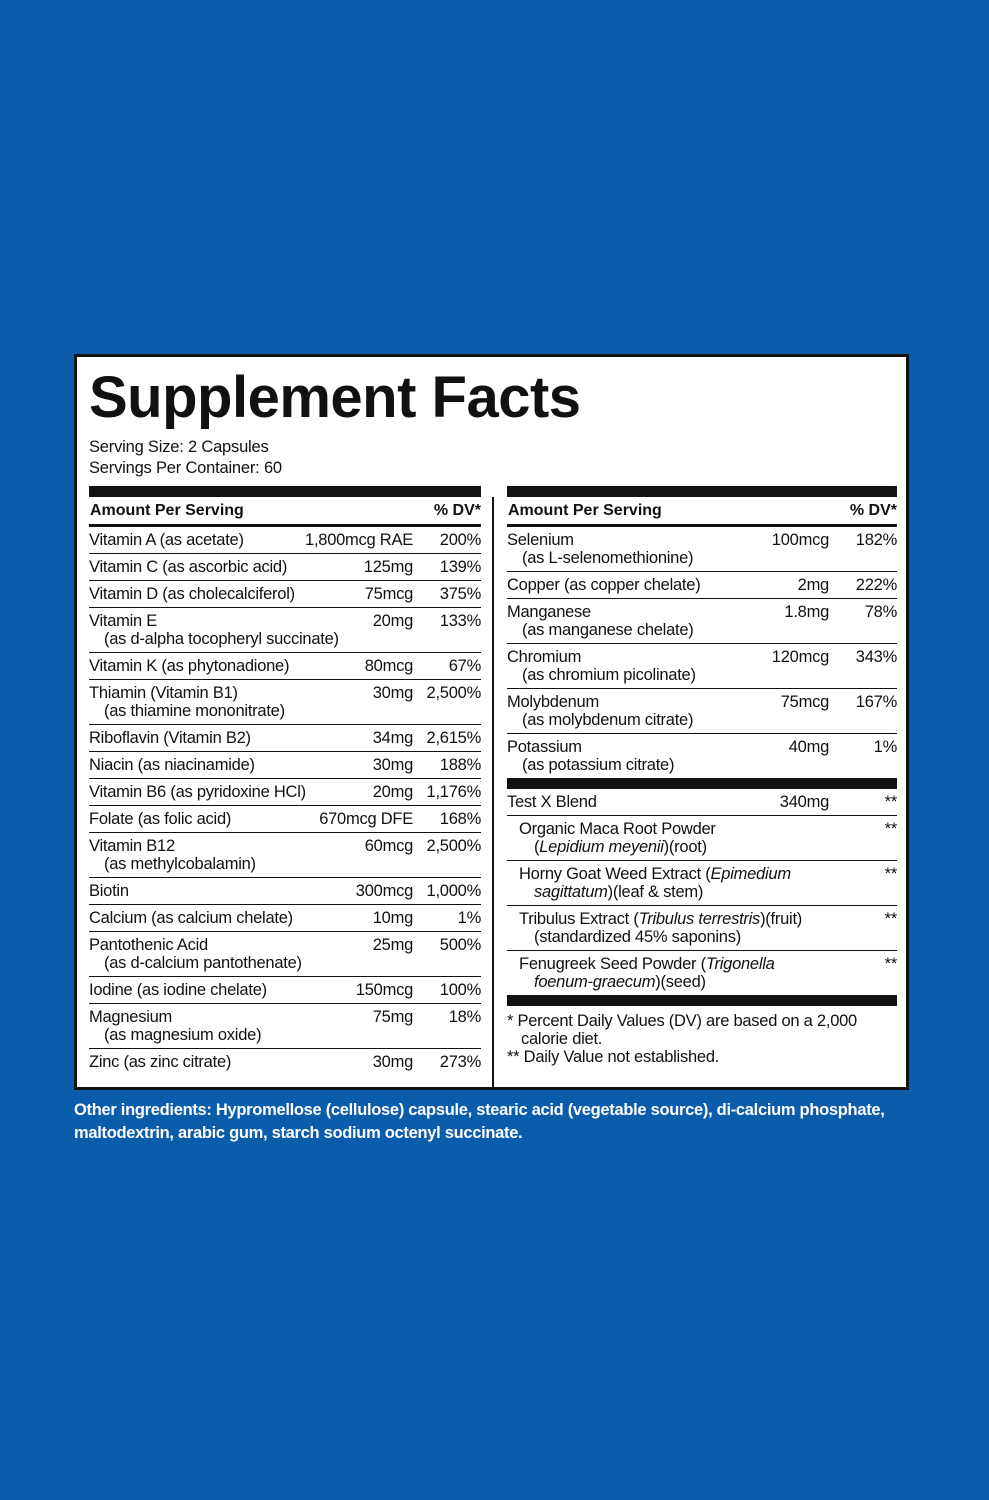  I want to click on latin-name: Trigonella, so click(740, 964).